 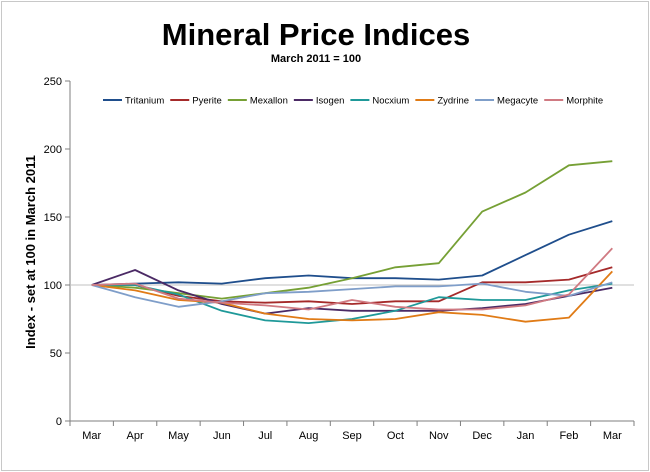 I want to click on series-line-morphite, so click(x=352, y=279).